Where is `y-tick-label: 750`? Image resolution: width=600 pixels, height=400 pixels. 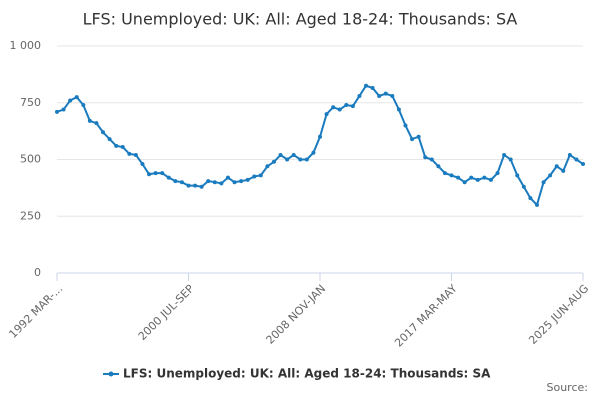 y-tick-label: 750 is located at coordinates (30, 102).